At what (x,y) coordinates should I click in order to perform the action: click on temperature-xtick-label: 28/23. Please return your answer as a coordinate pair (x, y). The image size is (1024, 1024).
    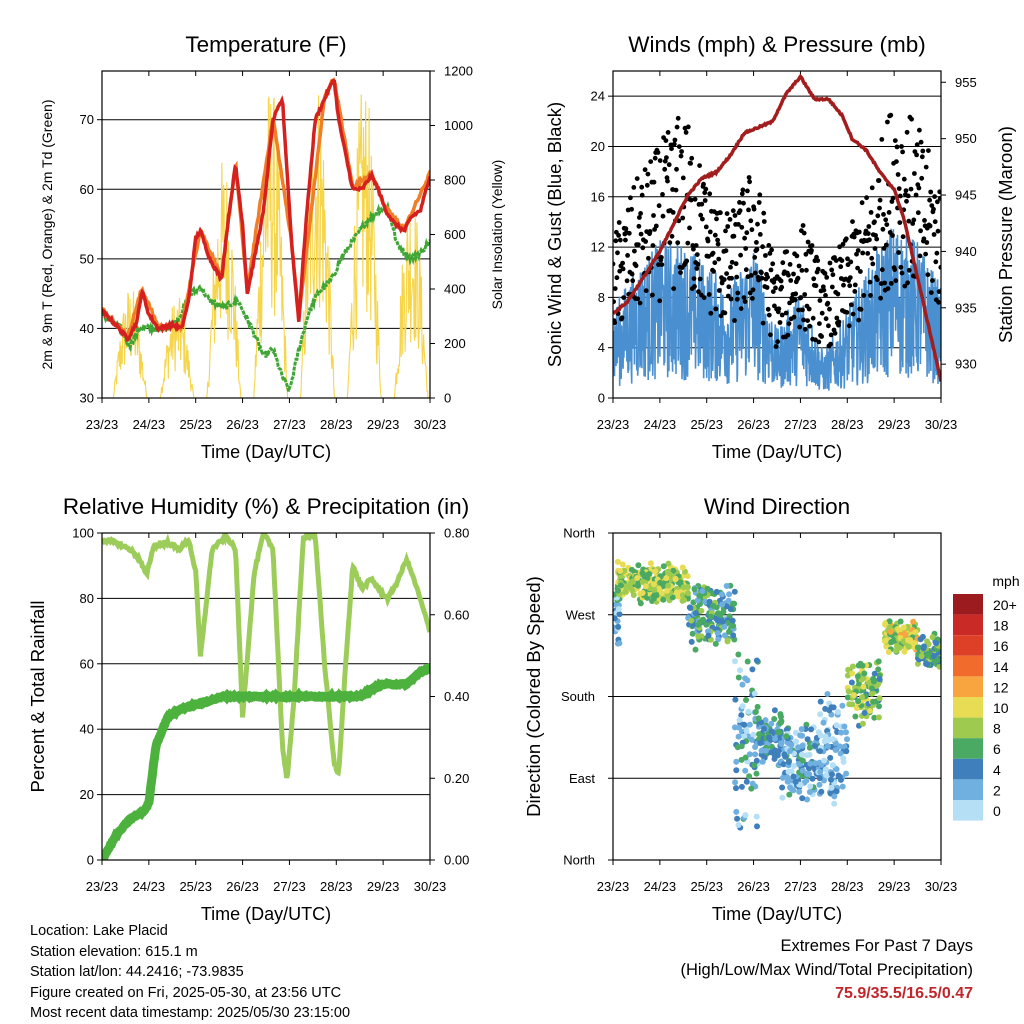
    Looking at the image, I should click on (336, 424).